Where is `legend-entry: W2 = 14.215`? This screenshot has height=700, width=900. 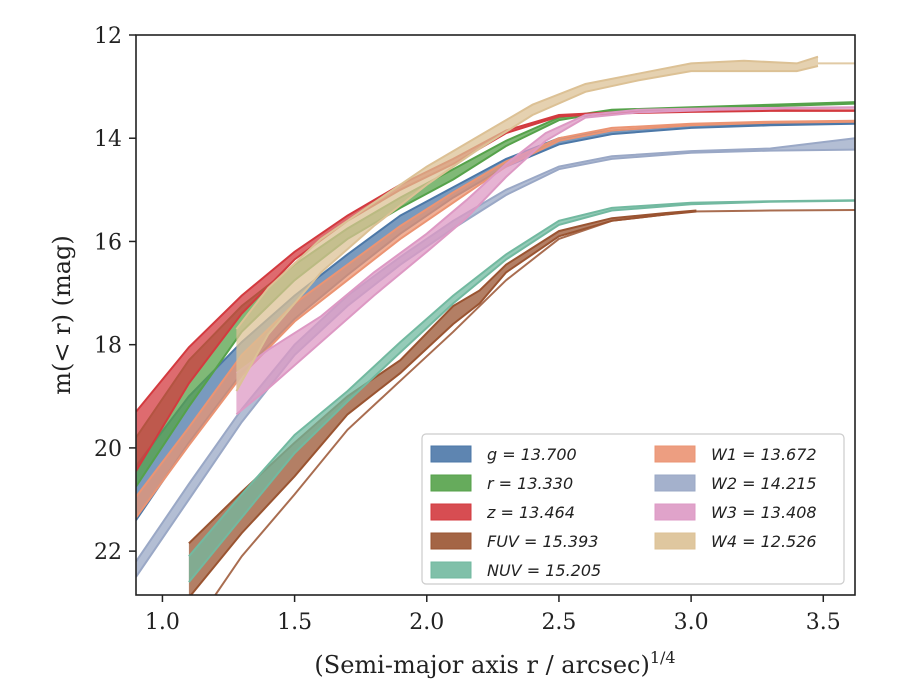 legend-entry: W2 = 14.215 is located at coordinates (735, 483).